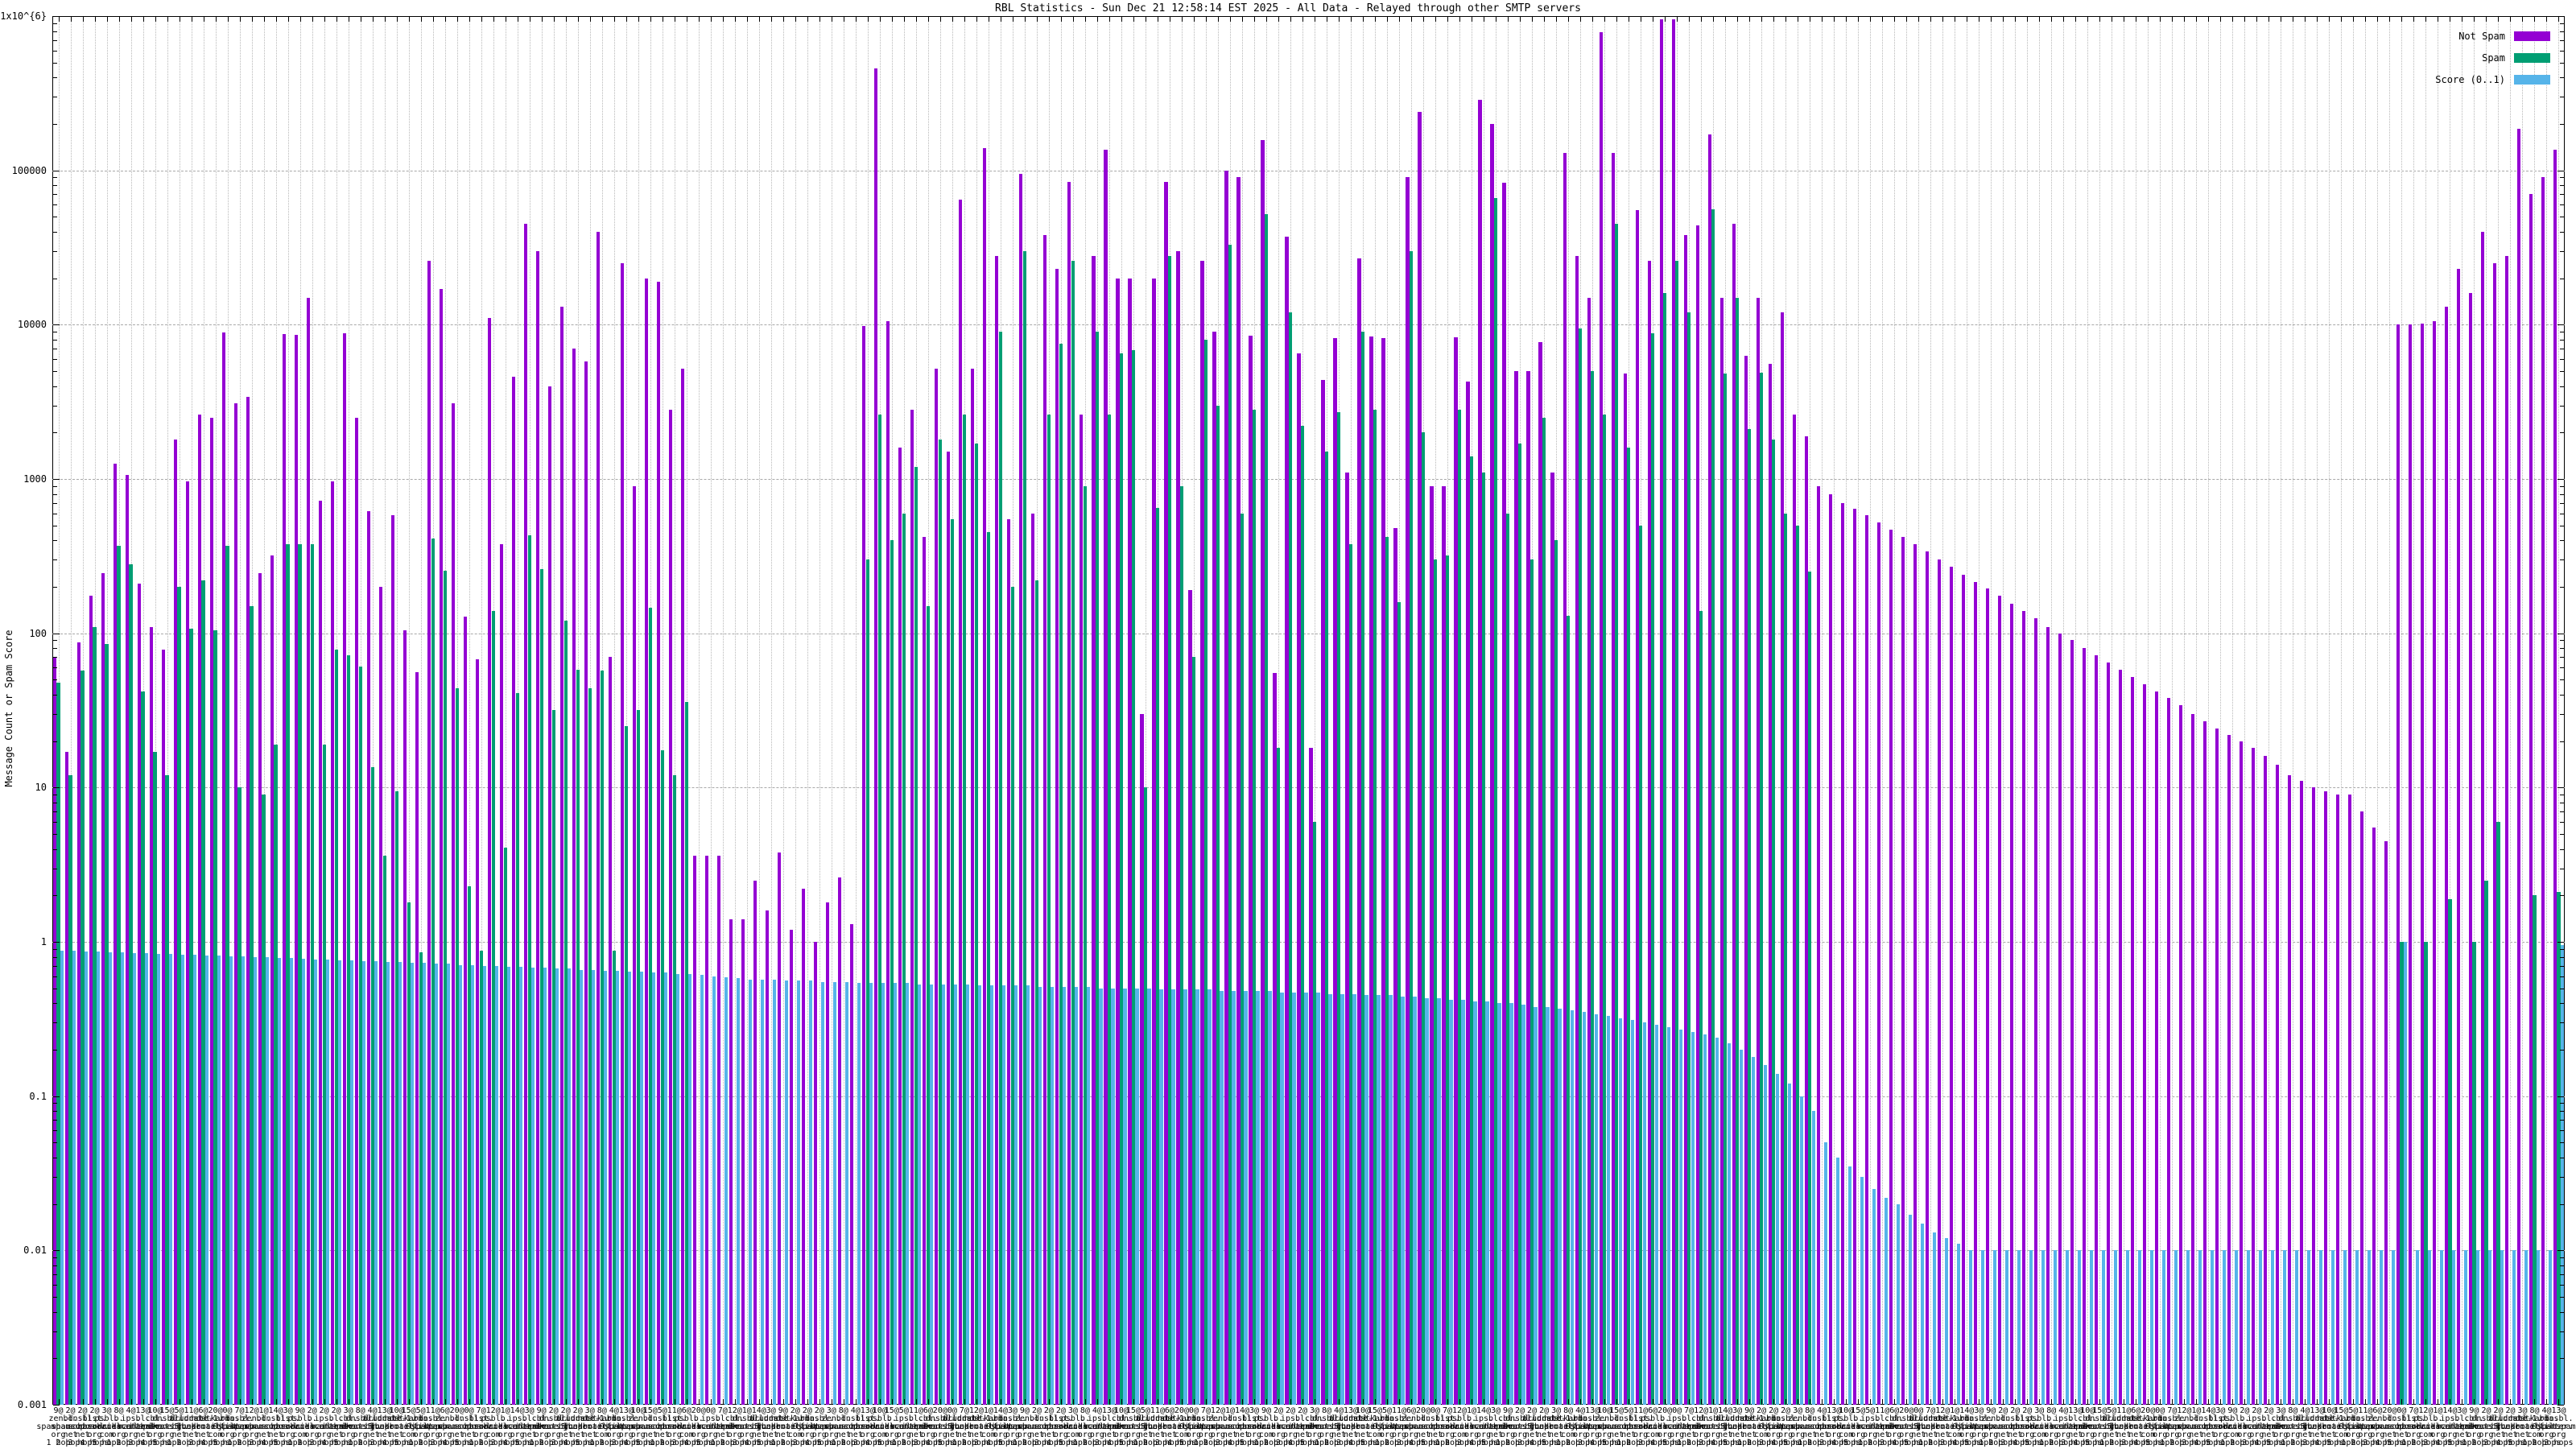  I want to click on x-tick-label: 9@ psbl. surriel. com 1 hop, so click(2232, 1426).